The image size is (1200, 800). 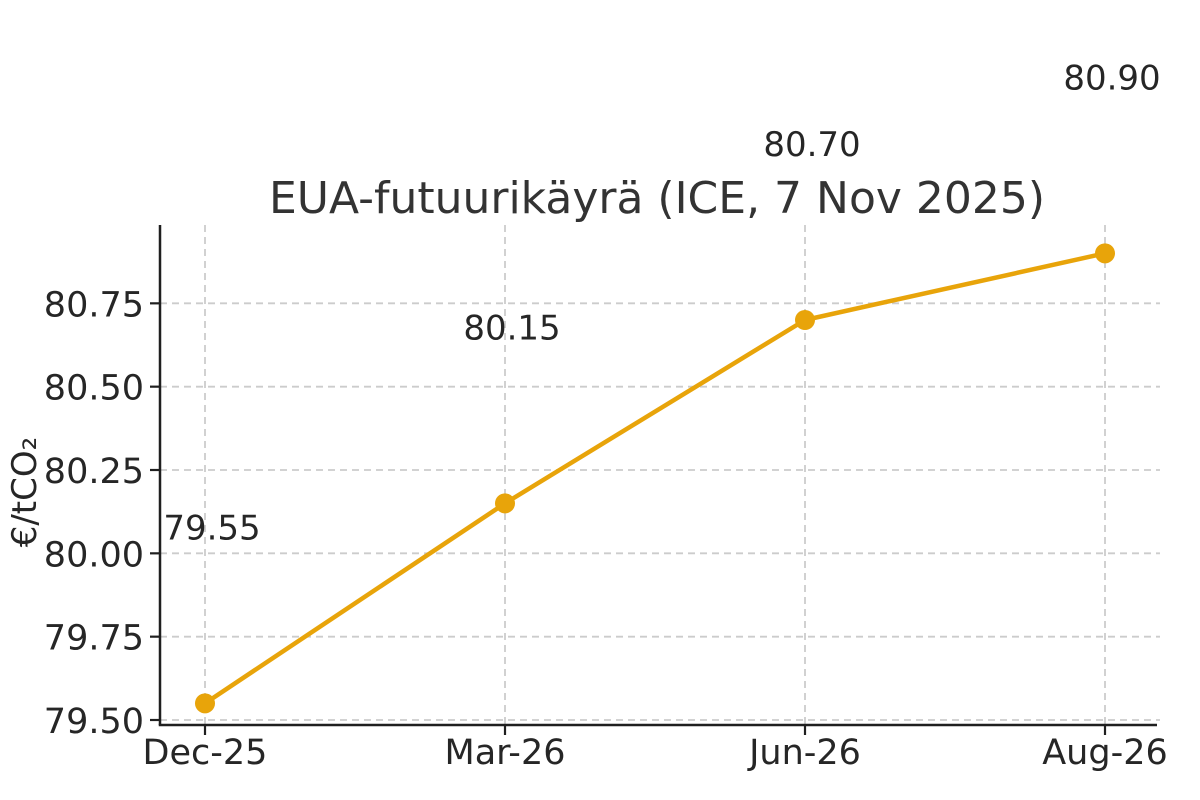 I want to click on x-tick-label: Dec-25, so click(x=205, y=753).